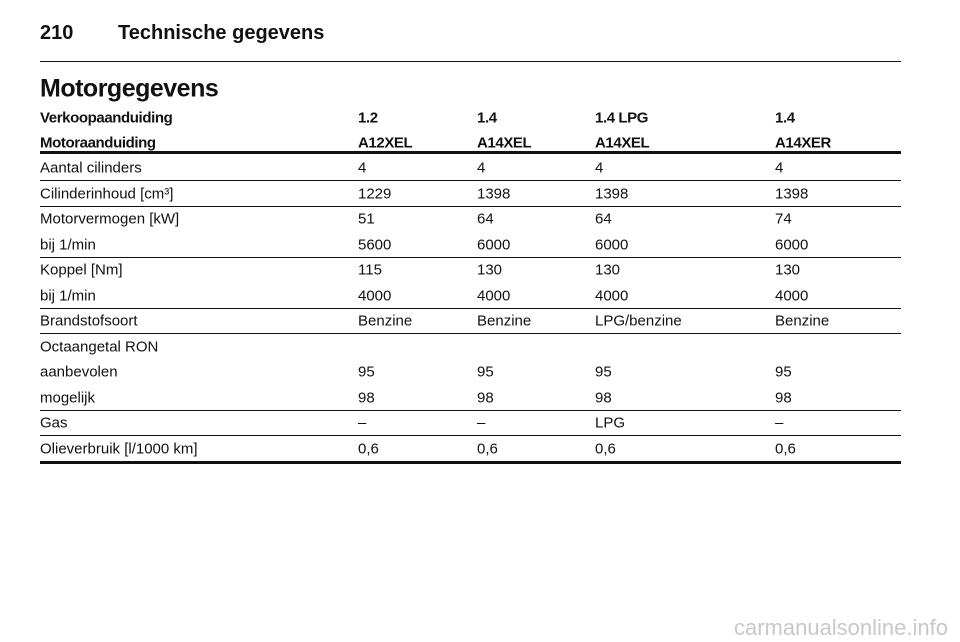 Image resolution: width=960 pixels, height=642 pixels. Describe the element at coordinates (89, 321) in the screenshot. I see `row-label: Brandstofsoort` at that location.